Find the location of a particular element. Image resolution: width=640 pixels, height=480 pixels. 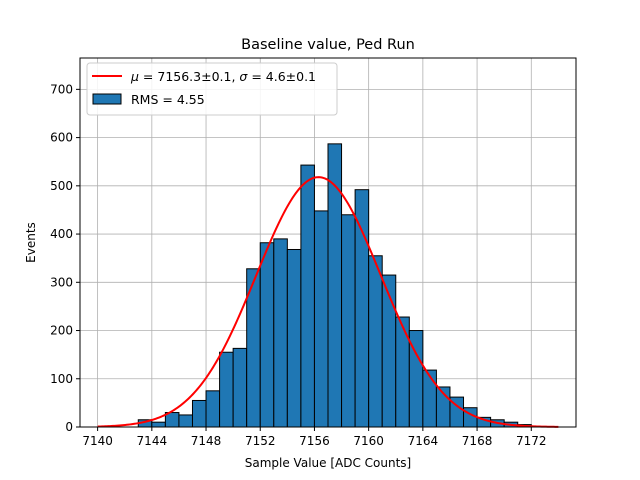

y-tick-label: 500 is located at coordinates (61, 186).